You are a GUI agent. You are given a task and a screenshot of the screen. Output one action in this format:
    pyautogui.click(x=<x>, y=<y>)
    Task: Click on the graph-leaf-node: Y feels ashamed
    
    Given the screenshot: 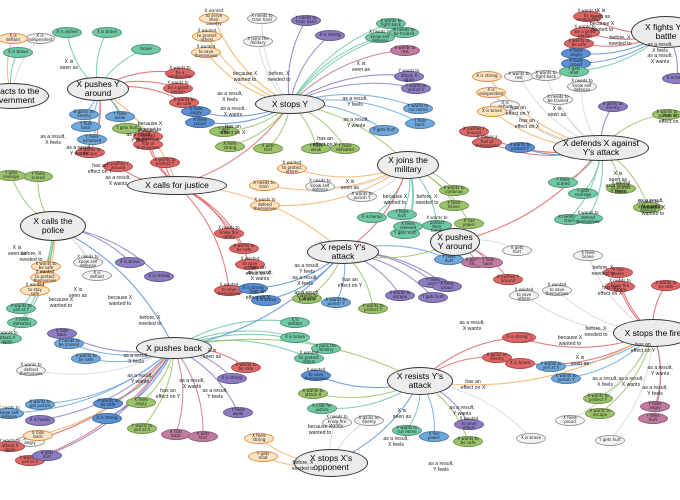 What is the action you would take?
    pyautogui.click(x=92, y=139)
    